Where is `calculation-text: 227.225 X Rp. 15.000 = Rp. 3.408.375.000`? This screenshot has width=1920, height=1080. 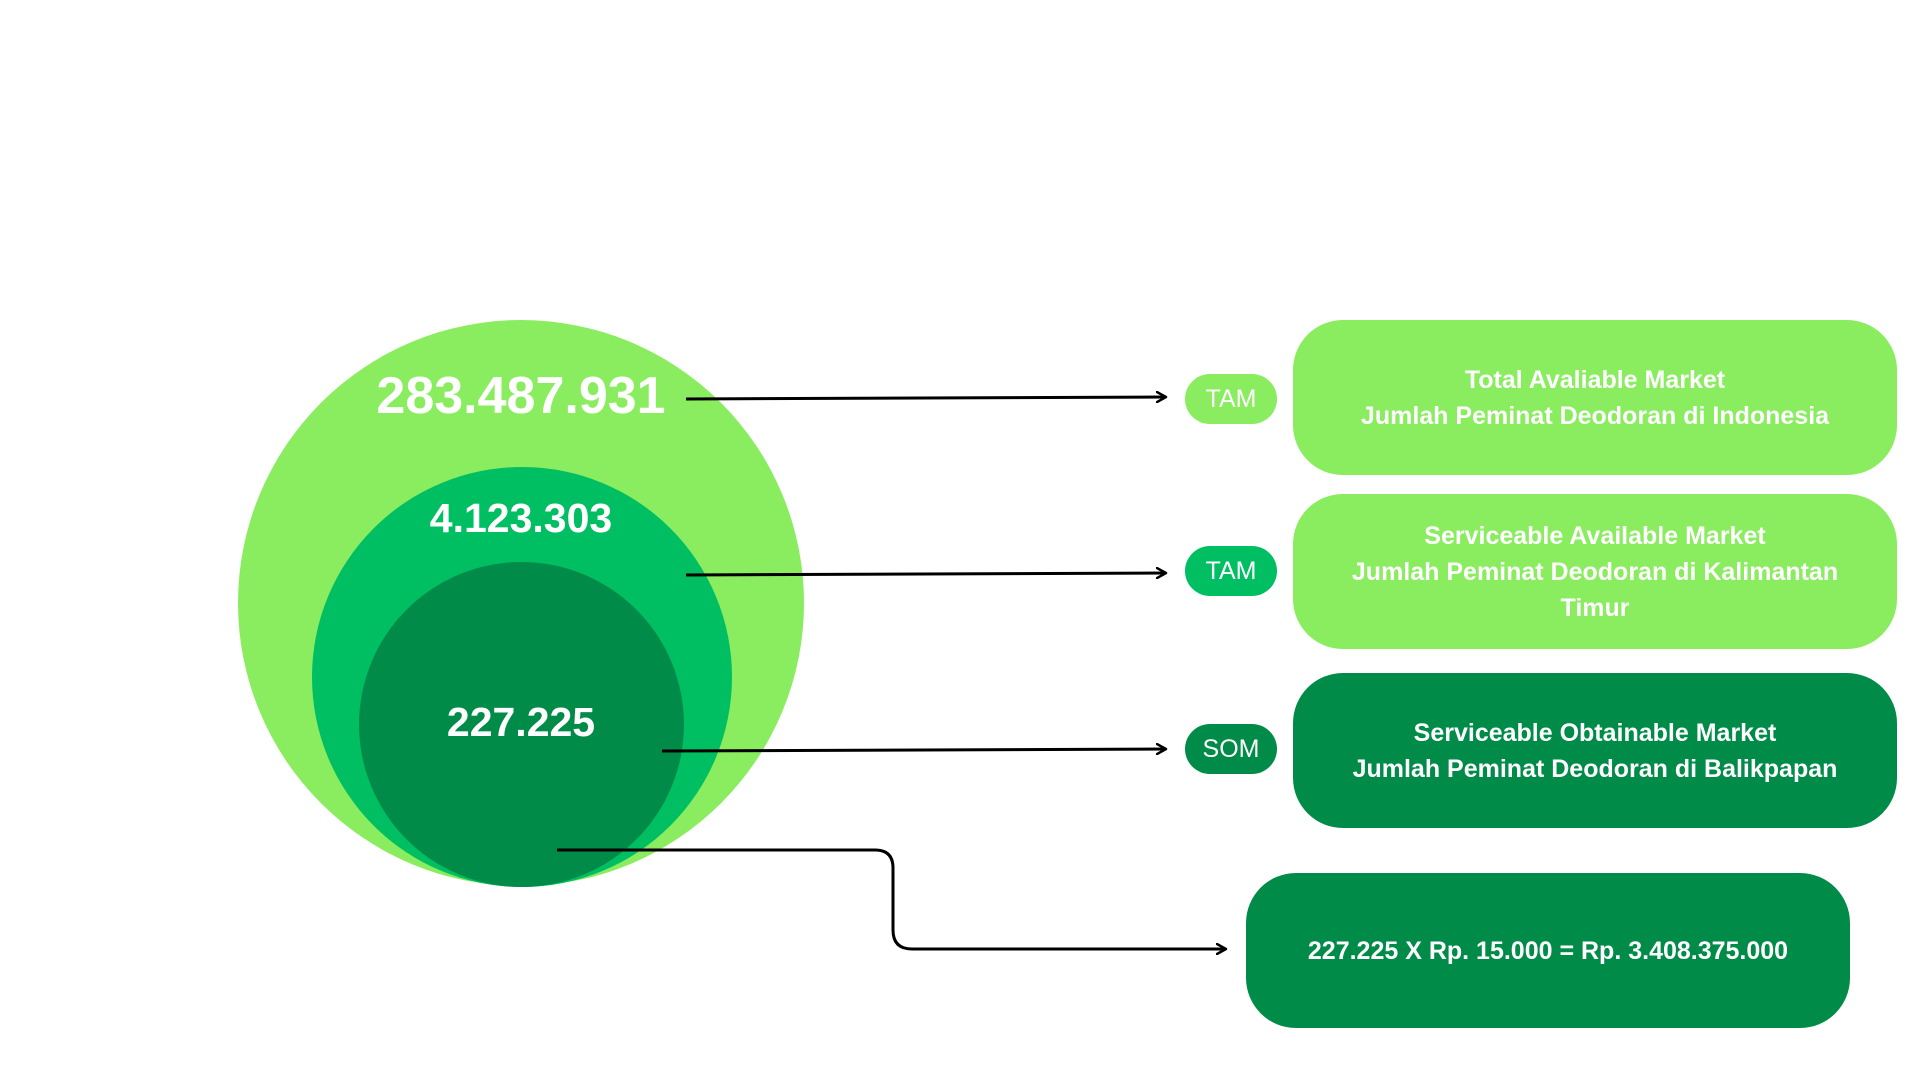 calculation-text: 227.225 X Rp. 15.000 = Rp. 3.408.375.000 is located at coordinates (1548, 950).